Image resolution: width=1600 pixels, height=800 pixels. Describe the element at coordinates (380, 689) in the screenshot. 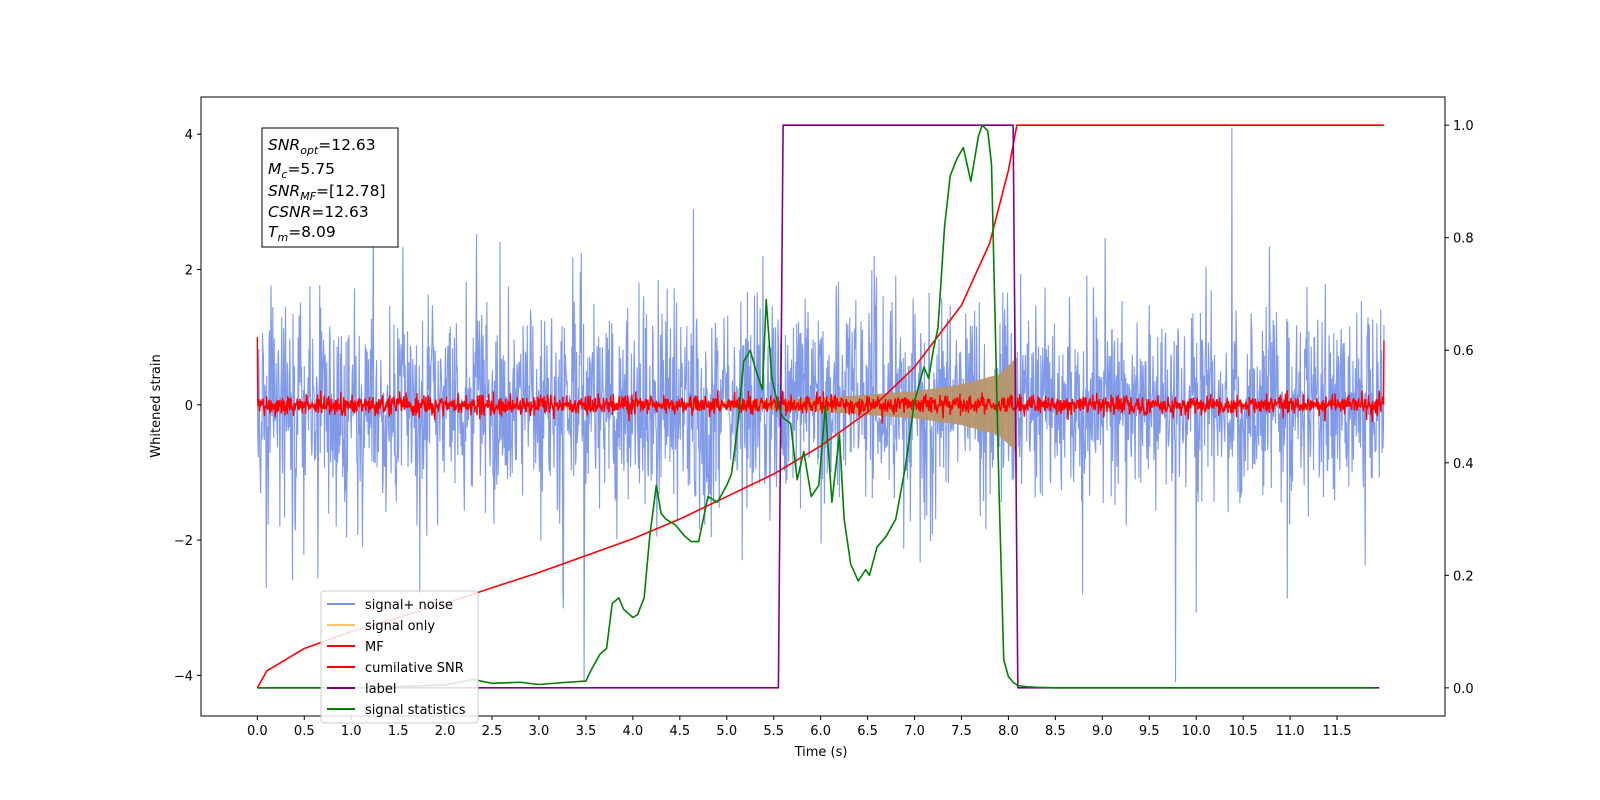

I see `legend-label-label: label` at that location.